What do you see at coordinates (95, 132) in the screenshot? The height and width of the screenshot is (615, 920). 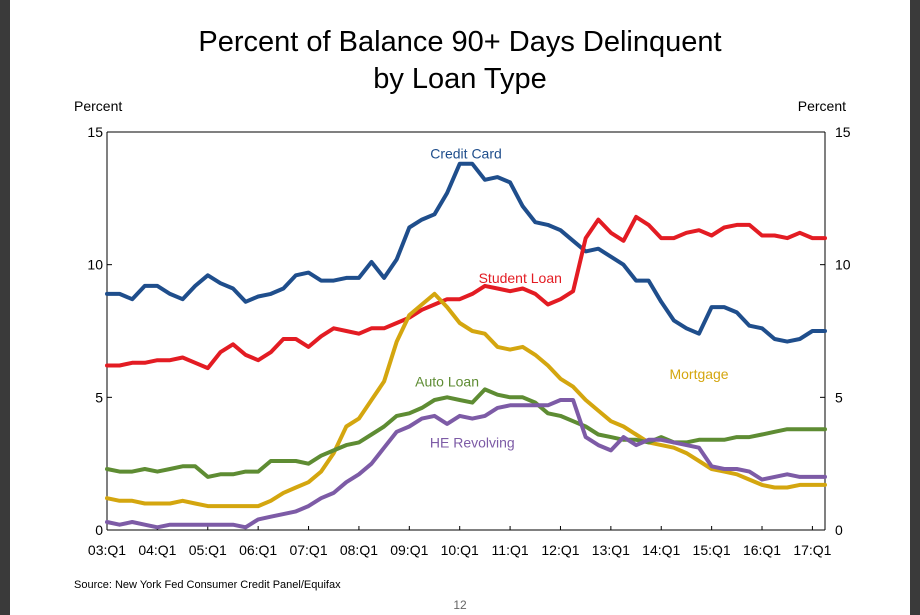 I see `y-tick-label-left: 15` at bounding box center [95, 132].